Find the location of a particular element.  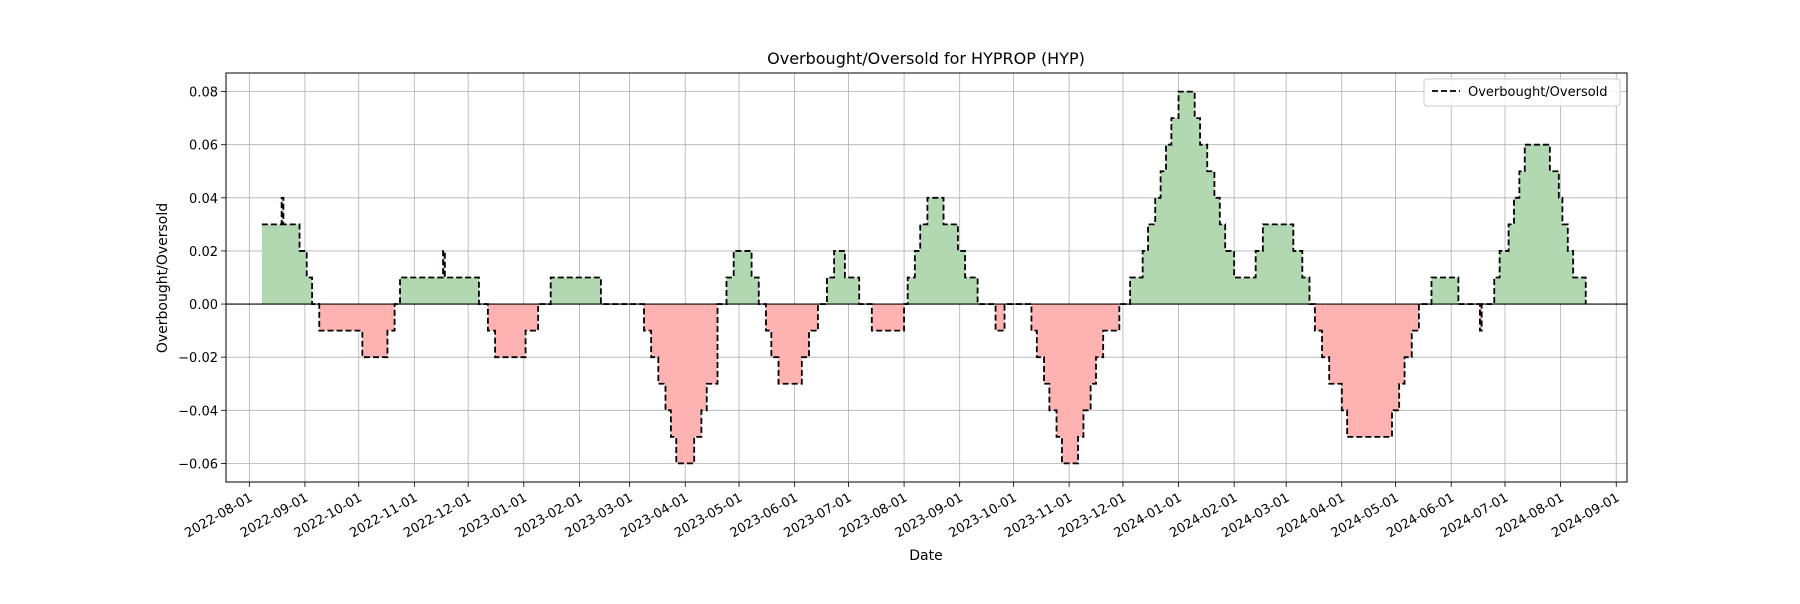

y-tick-label: −0.02 is located at coordinates (198, 358).